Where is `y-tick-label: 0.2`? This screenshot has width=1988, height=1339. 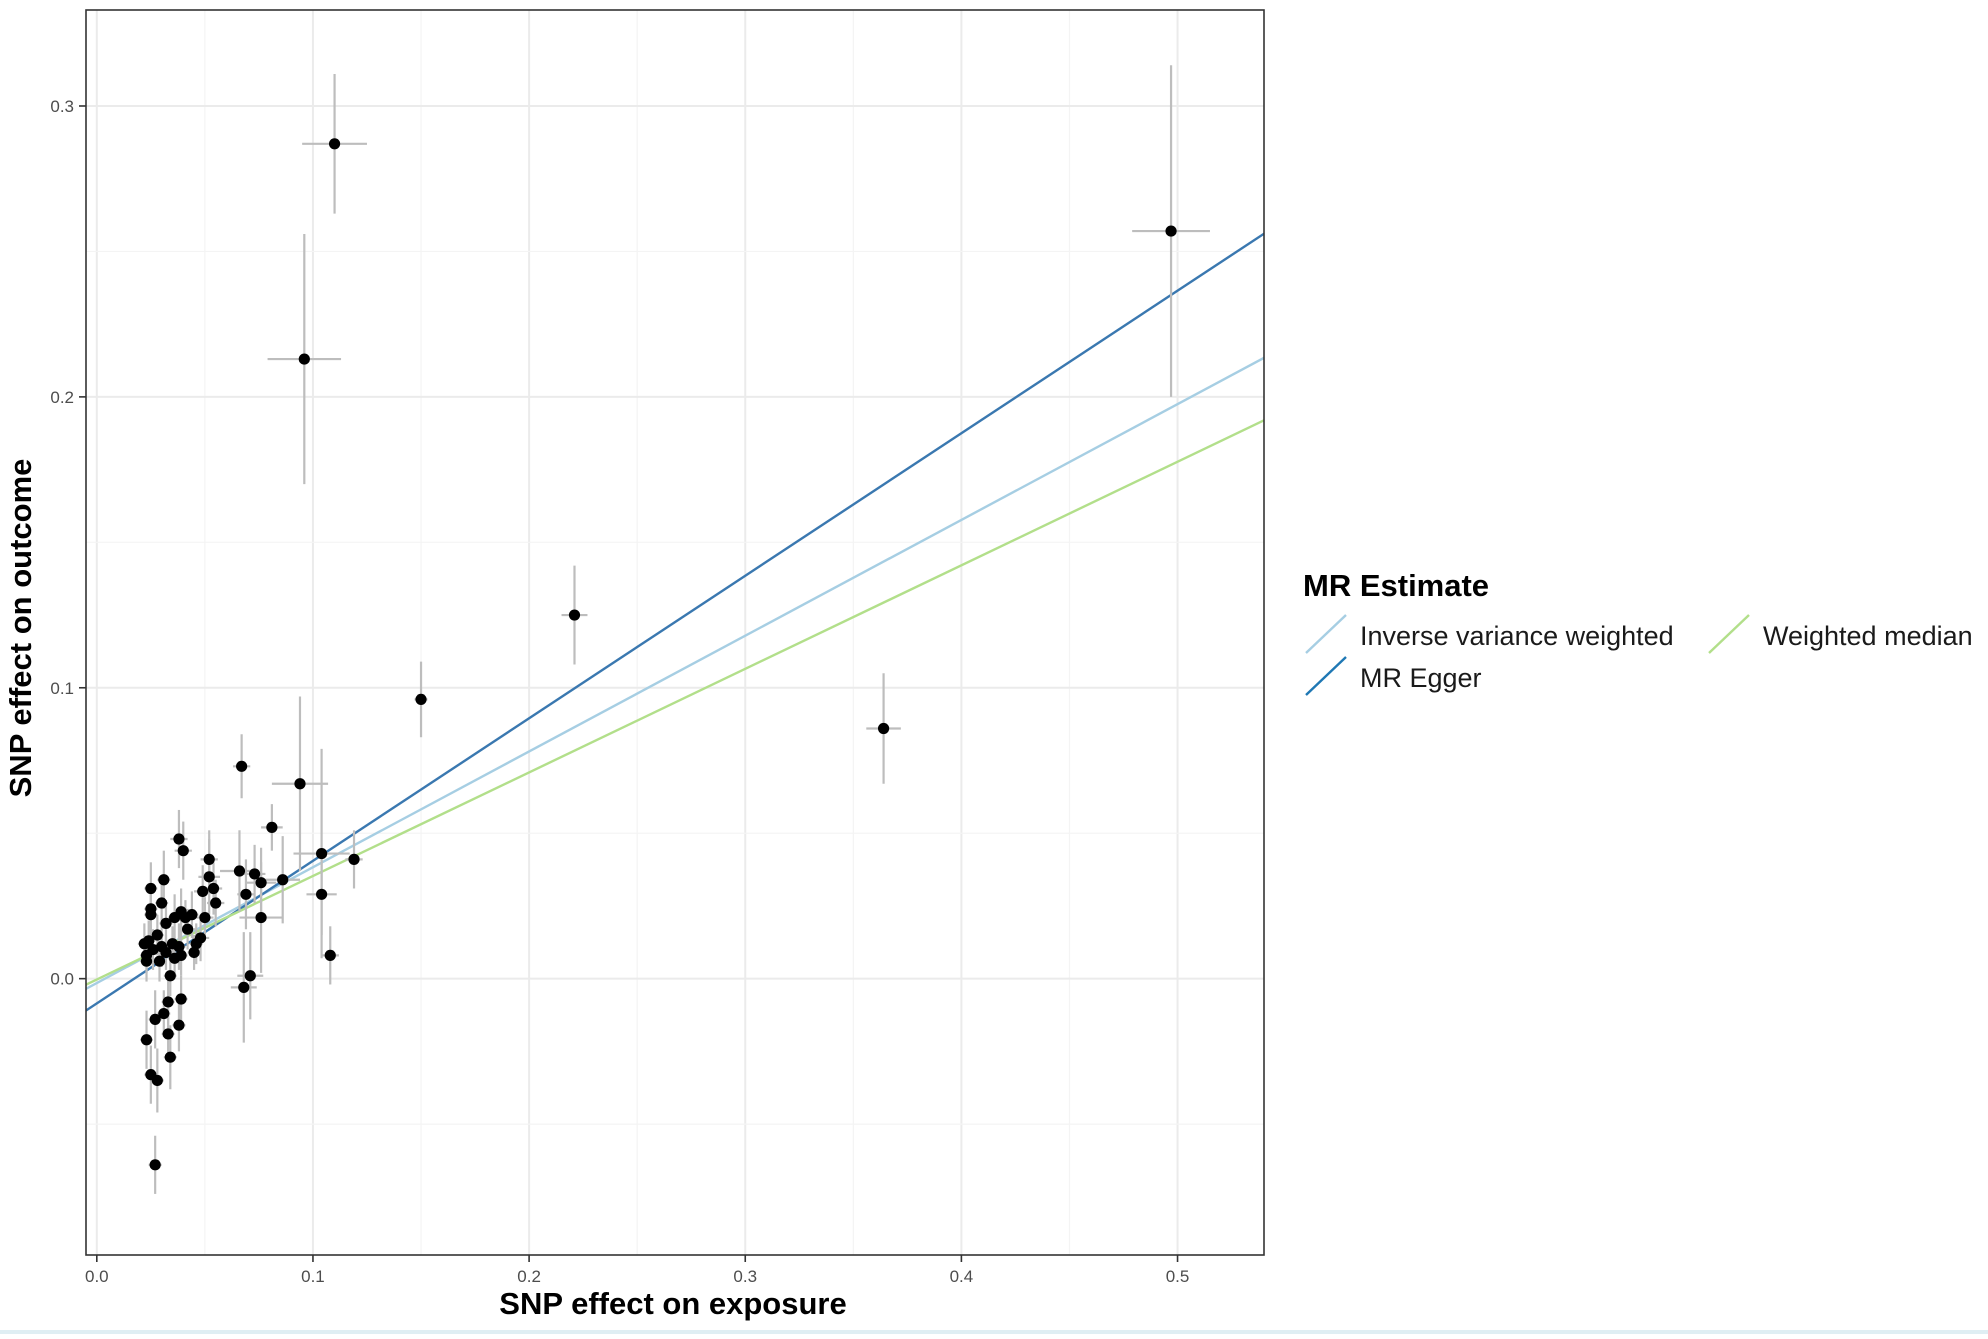 y-tick-label: 0.2 is located at coordinates (62, 397).